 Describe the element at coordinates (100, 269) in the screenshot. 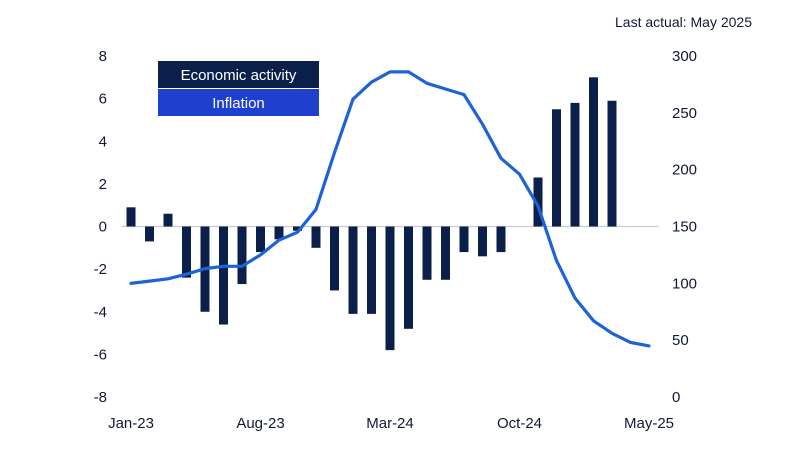

I see `left-tick-label: -2` at that location.